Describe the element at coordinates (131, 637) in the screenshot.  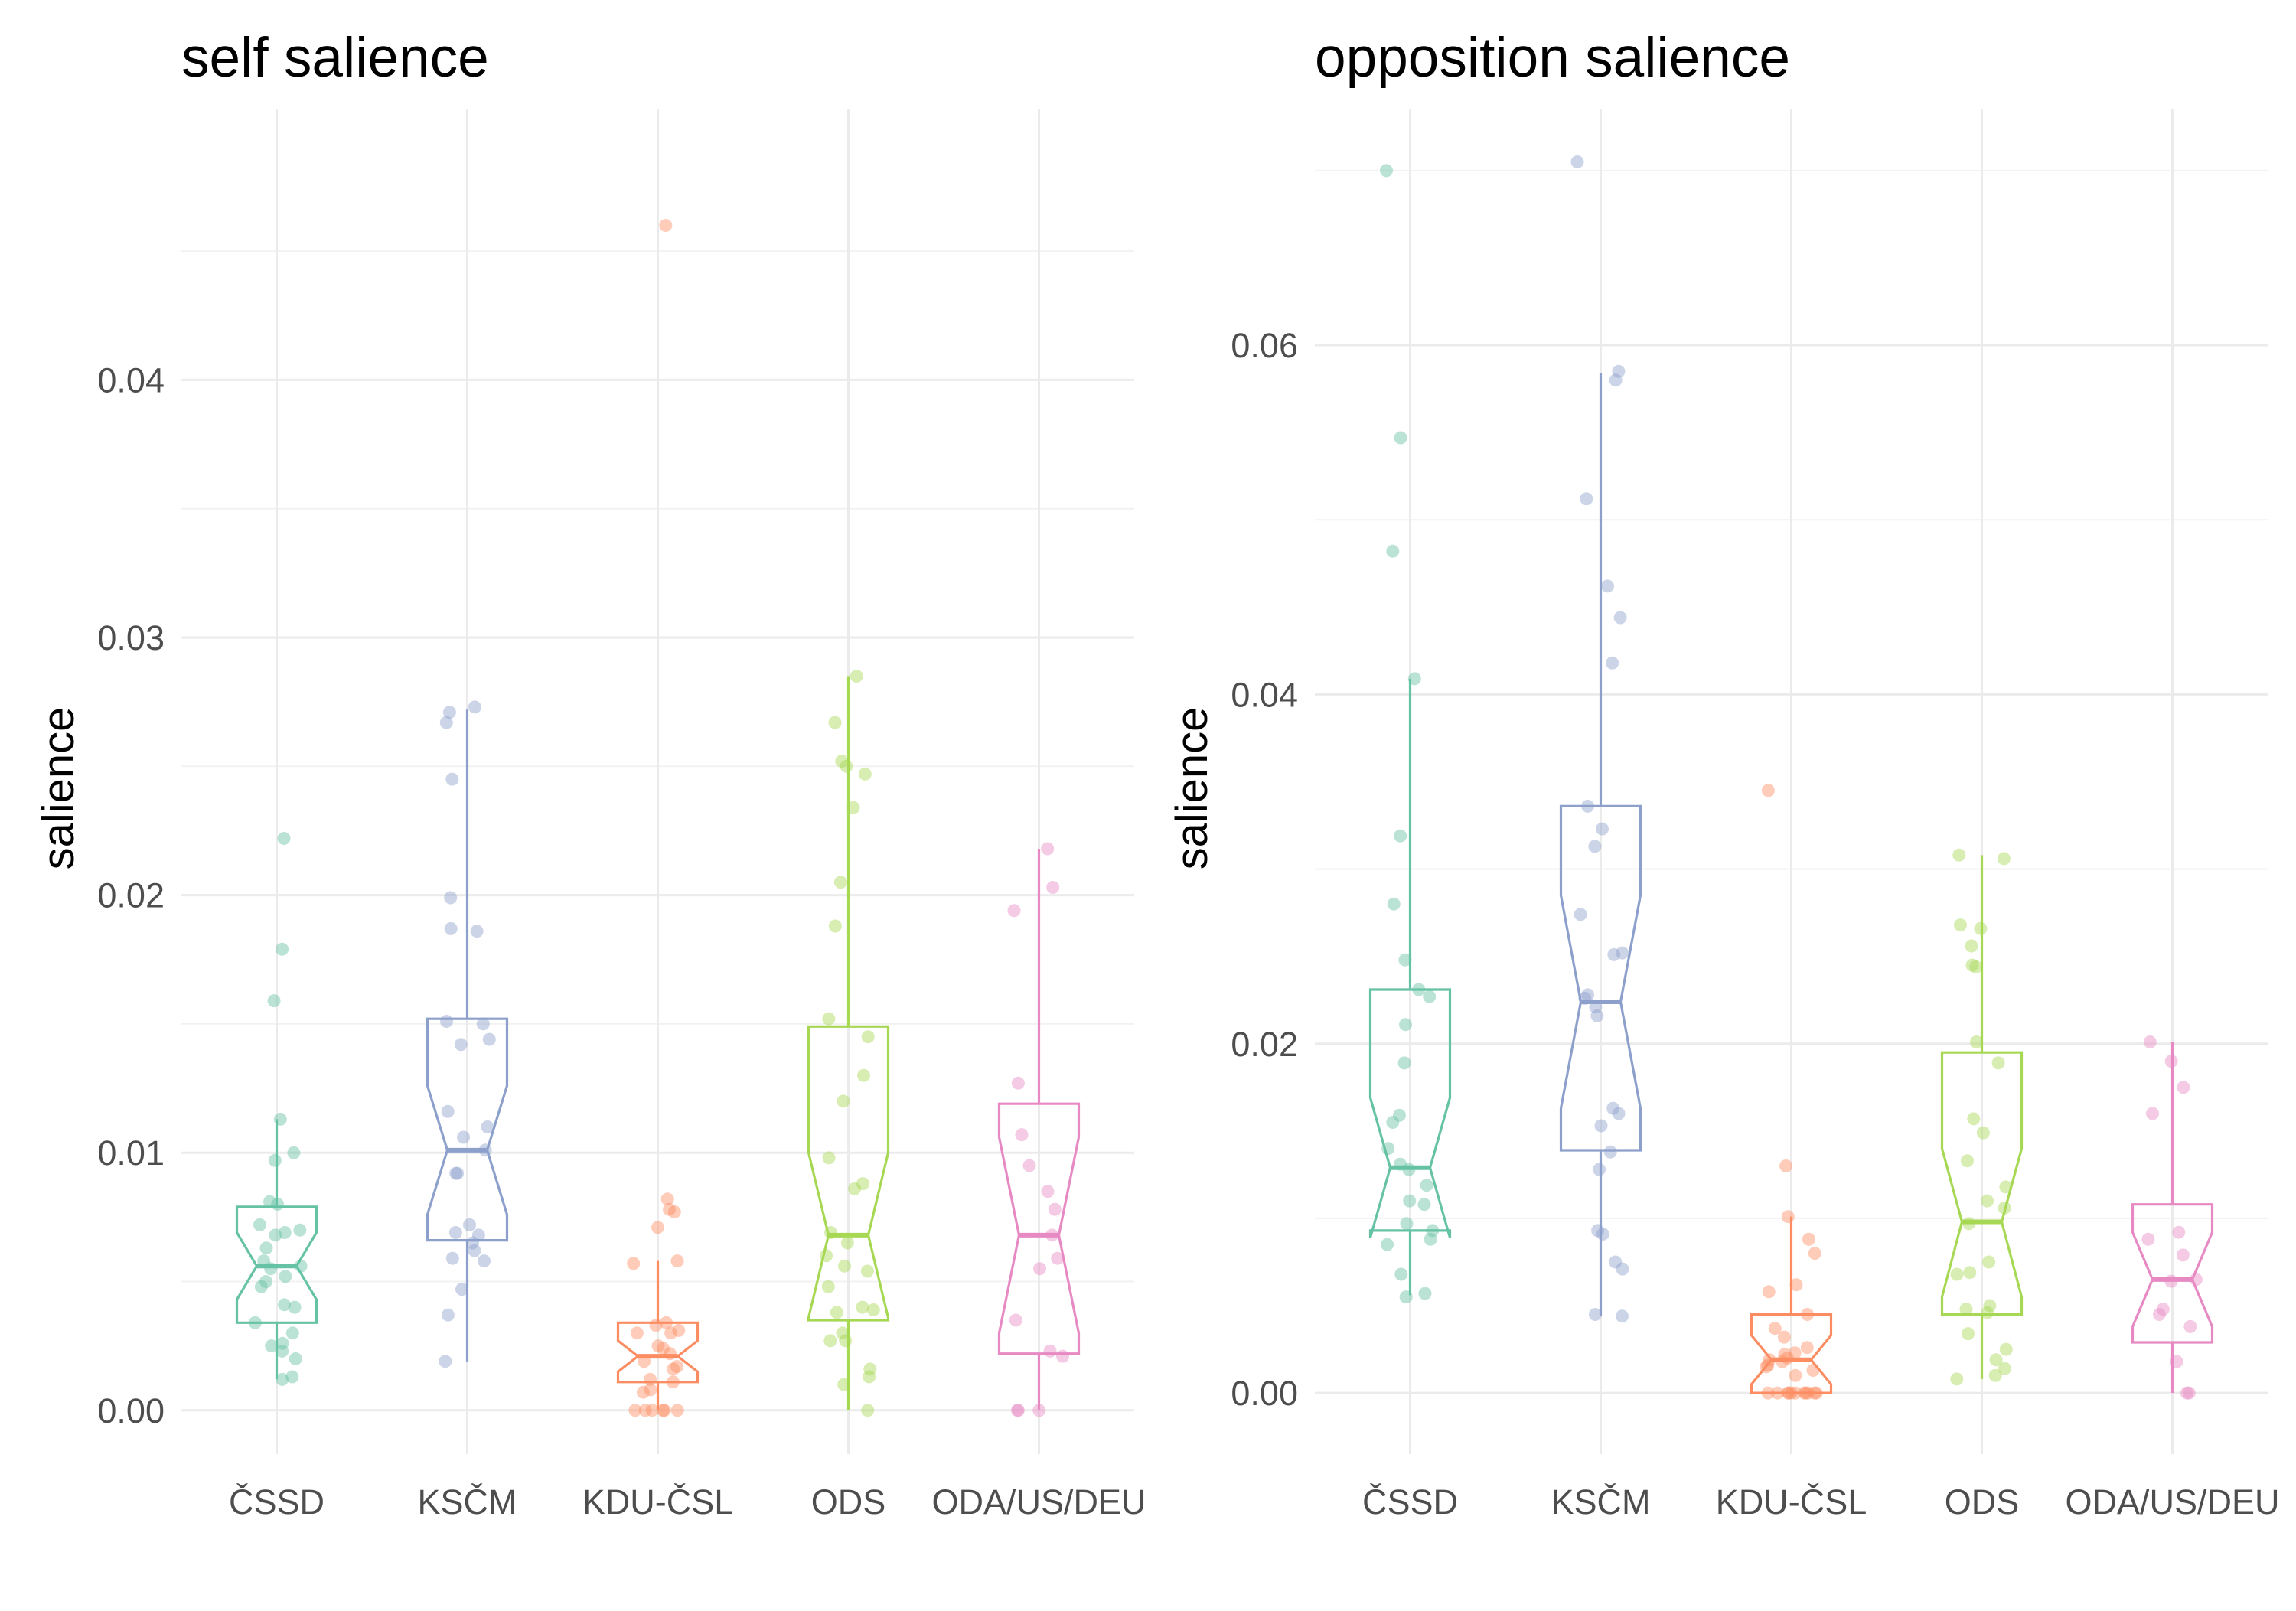
I see `y-tick-label: 0.03` at that location.